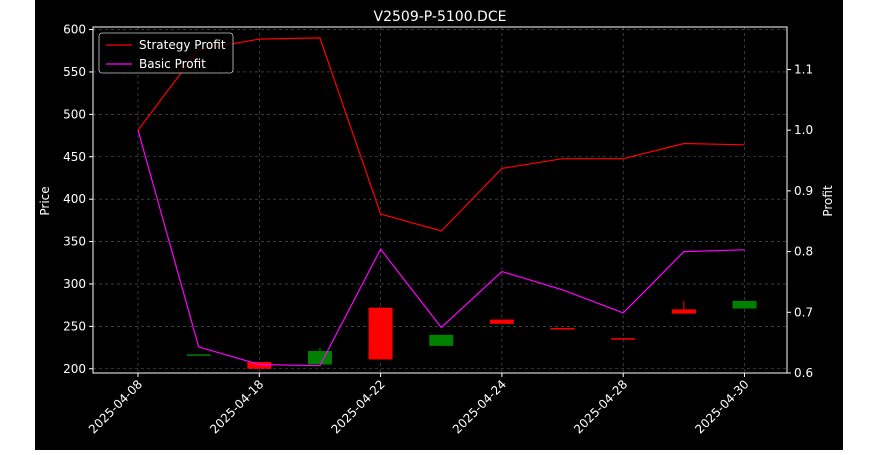 The height and width of the screenshot is (455, 878). What do you see at coordinates (803, 69) in the screenshot?
I see `right-tick-label: 1.1` at bounding box center [803, 69].